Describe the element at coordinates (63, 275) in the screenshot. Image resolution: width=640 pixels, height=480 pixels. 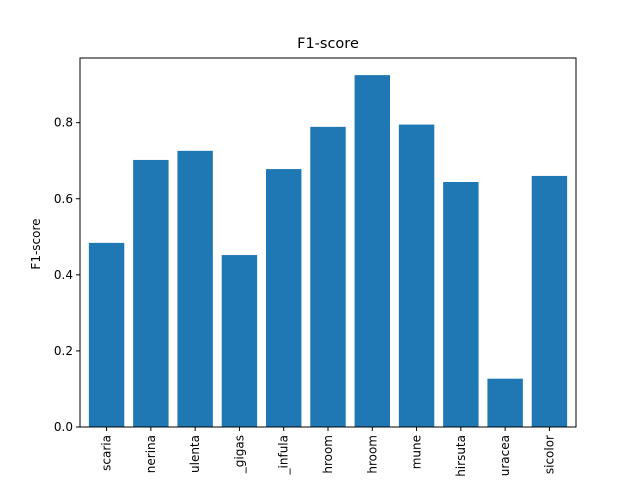
I see `y-tick-label-2: 0.4` at that location.